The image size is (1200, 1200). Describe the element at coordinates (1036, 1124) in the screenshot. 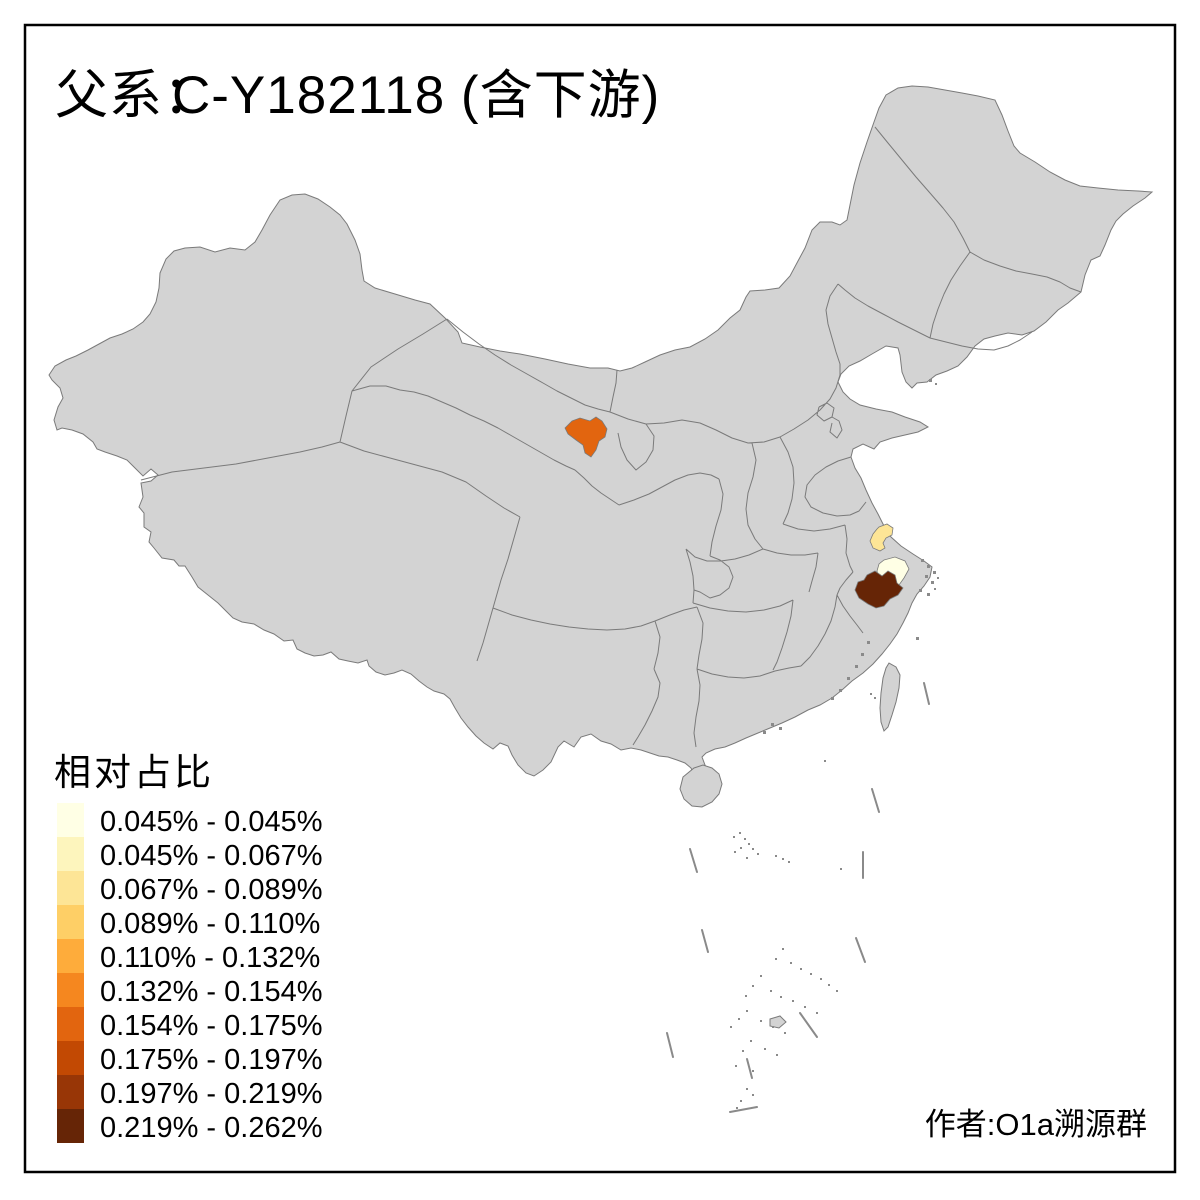

I see `attribution-text: 作者:O1a溯源群` at that location.